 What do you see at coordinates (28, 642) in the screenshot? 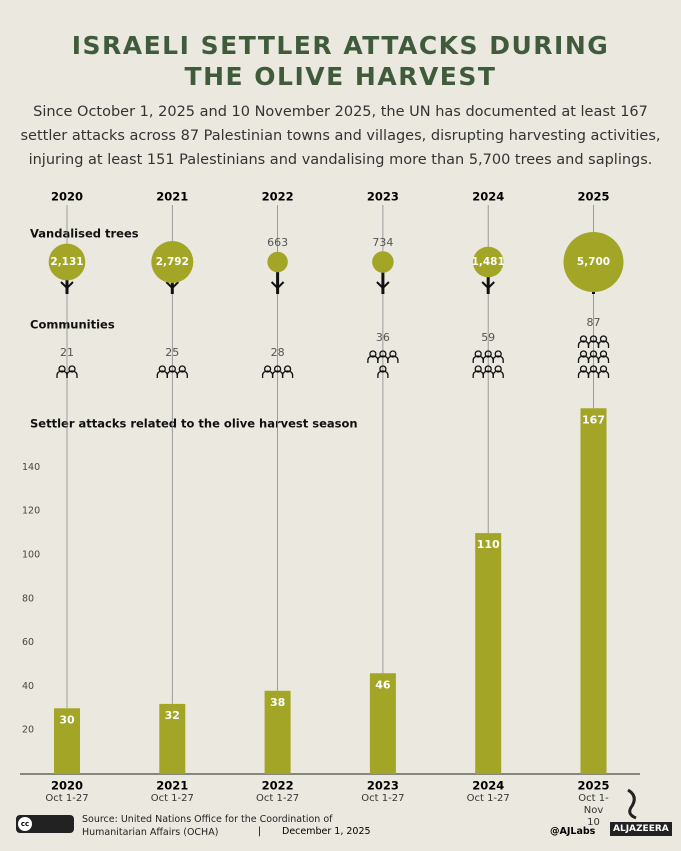
I see `y-tick-label: 60` at bounding box center [28, 642].